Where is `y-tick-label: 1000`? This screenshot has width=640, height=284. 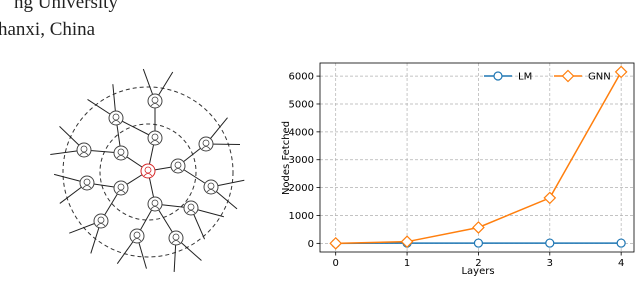
y-tick-label: 1000 is located at coordinates (301, 216).